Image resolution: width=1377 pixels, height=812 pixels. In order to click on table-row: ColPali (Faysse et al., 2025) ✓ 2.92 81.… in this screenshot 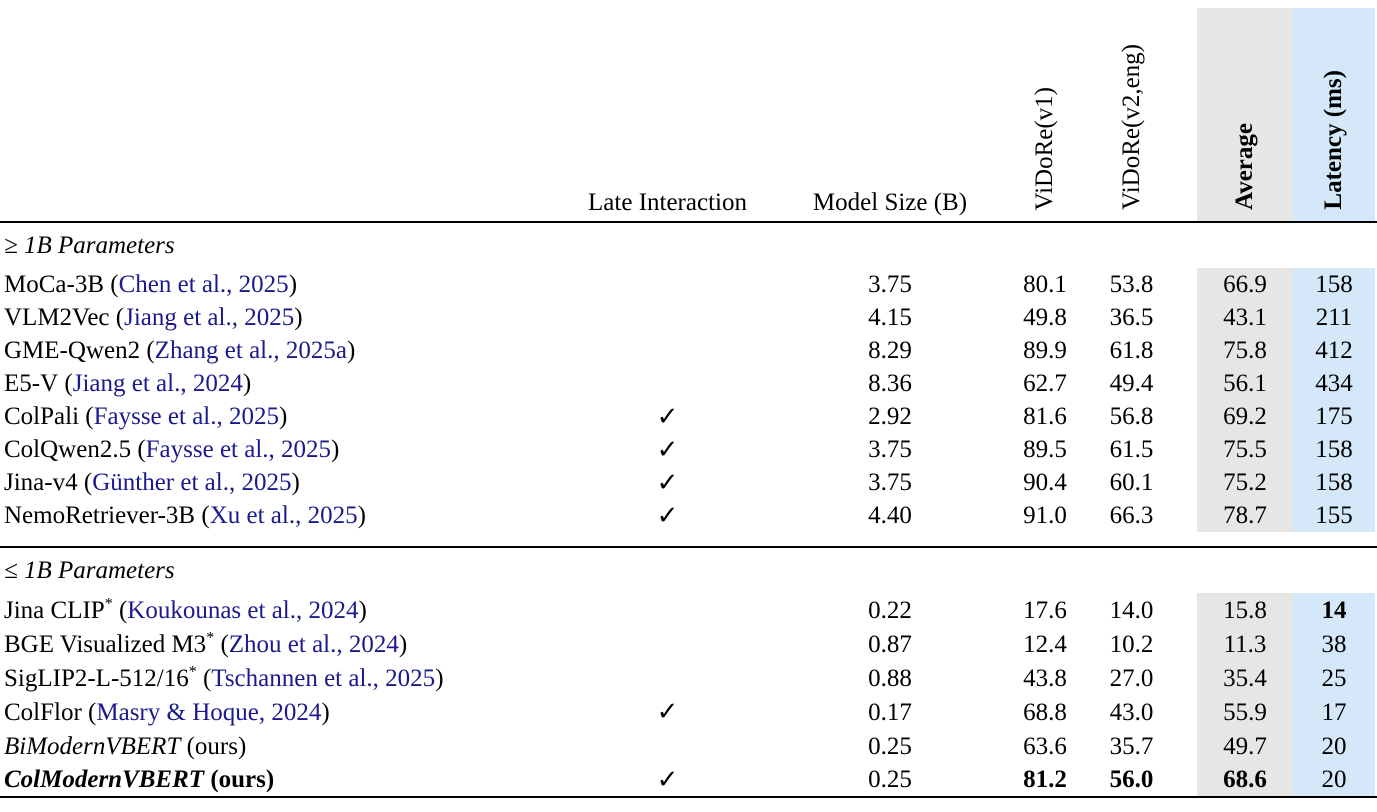, I will do `click(688, 416)`.